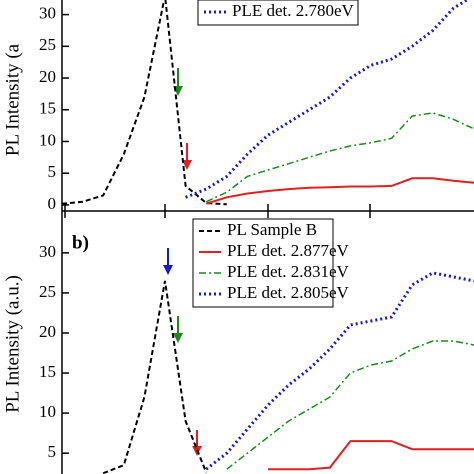  I want to click on legend-box, so click(263, 263).